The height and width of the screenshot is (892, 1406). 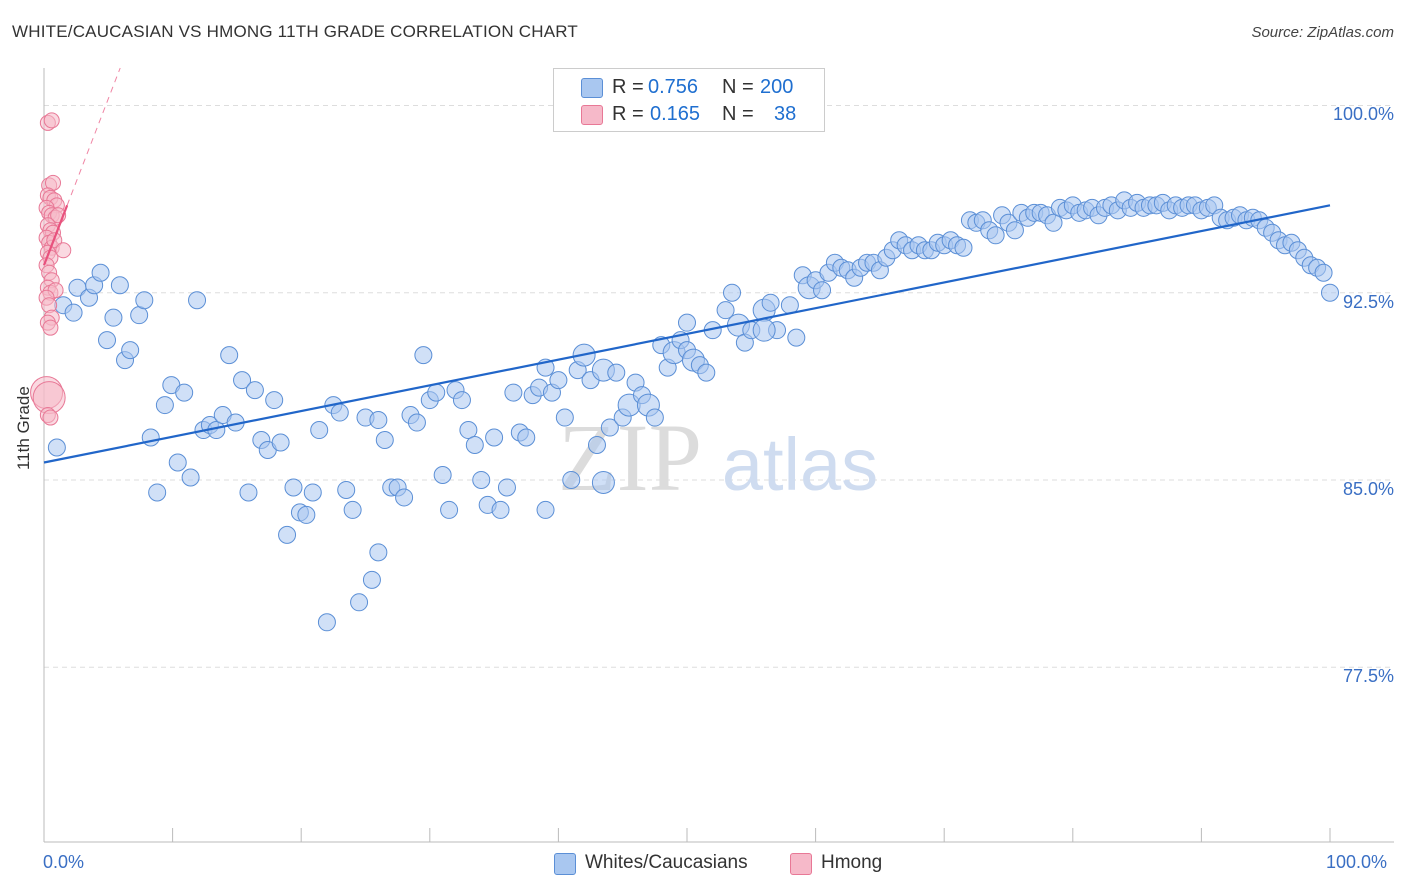 What do you see at coordinates (628, 87) in the screenshot?
I see `legend-r-label: R =` at bounding box center [628, 87].